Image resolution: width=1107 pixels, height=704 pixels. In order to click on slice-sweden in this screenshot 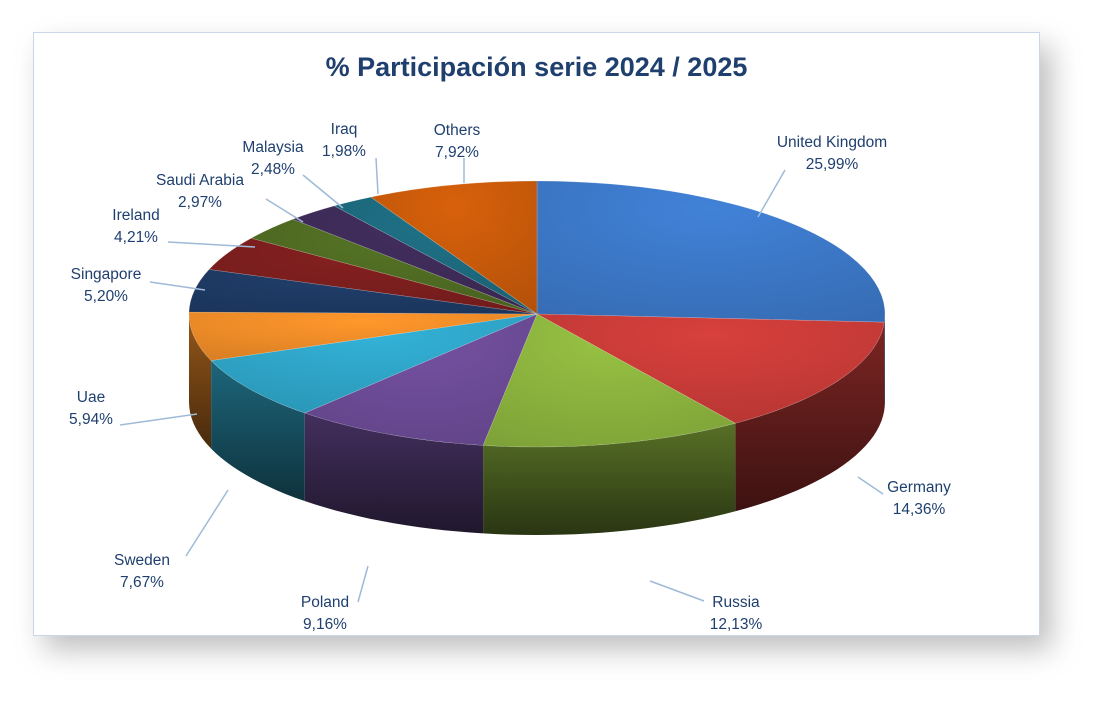, I will do `click(374, 363)`.